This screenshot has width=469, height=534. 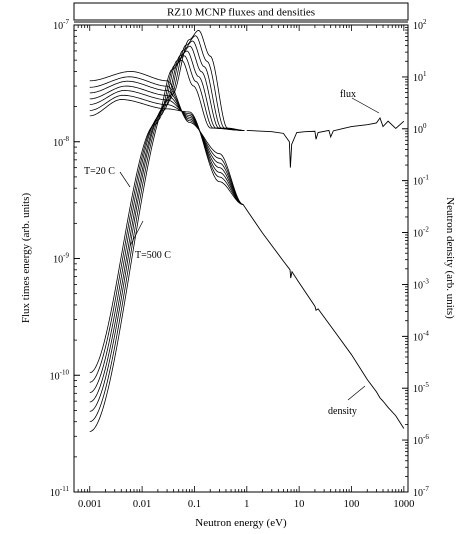 What do you see at coordinates (420, 129) in the screenshot?
I see `y-right-tick-label: 10⁰` at bounding box center [420, 129].